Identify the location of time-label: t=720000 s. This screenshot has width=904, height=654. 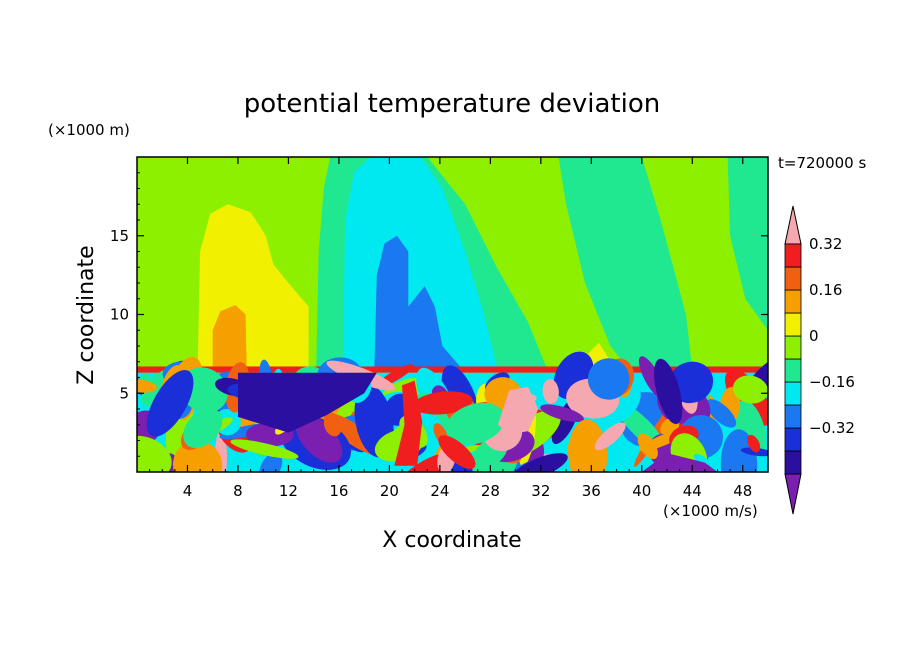
(822, 163).